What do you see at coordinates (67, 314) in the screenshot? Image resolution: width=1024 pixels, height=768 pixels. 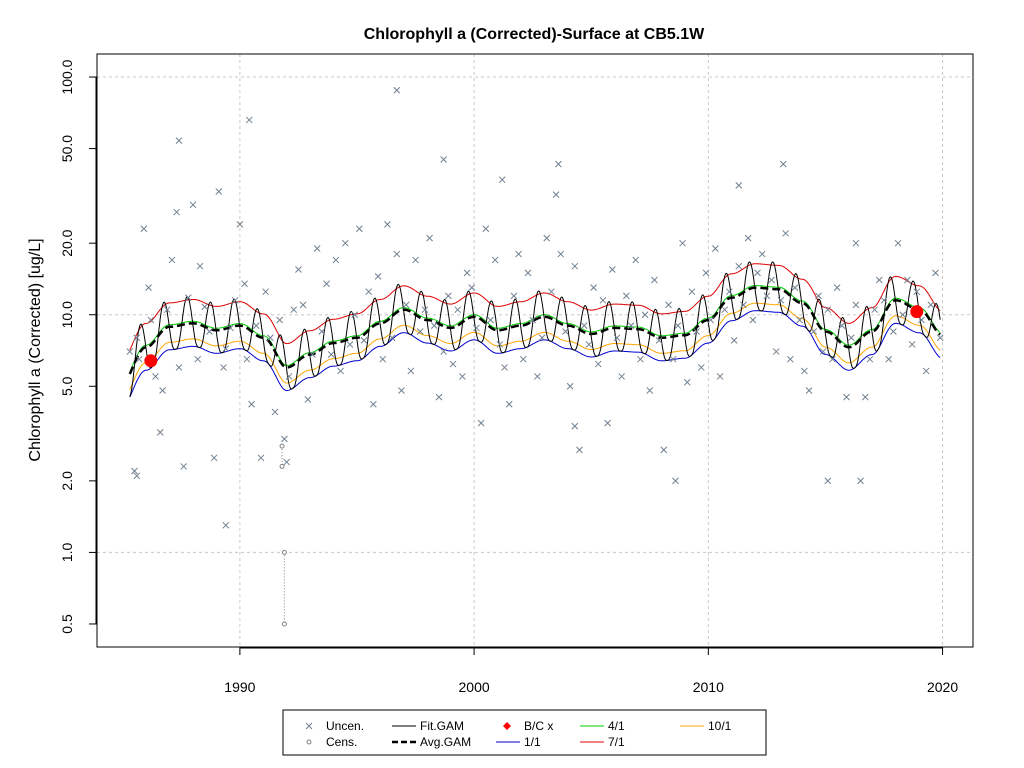 I see `y-tick-label: 10.0` at bounding box center [67, 314].